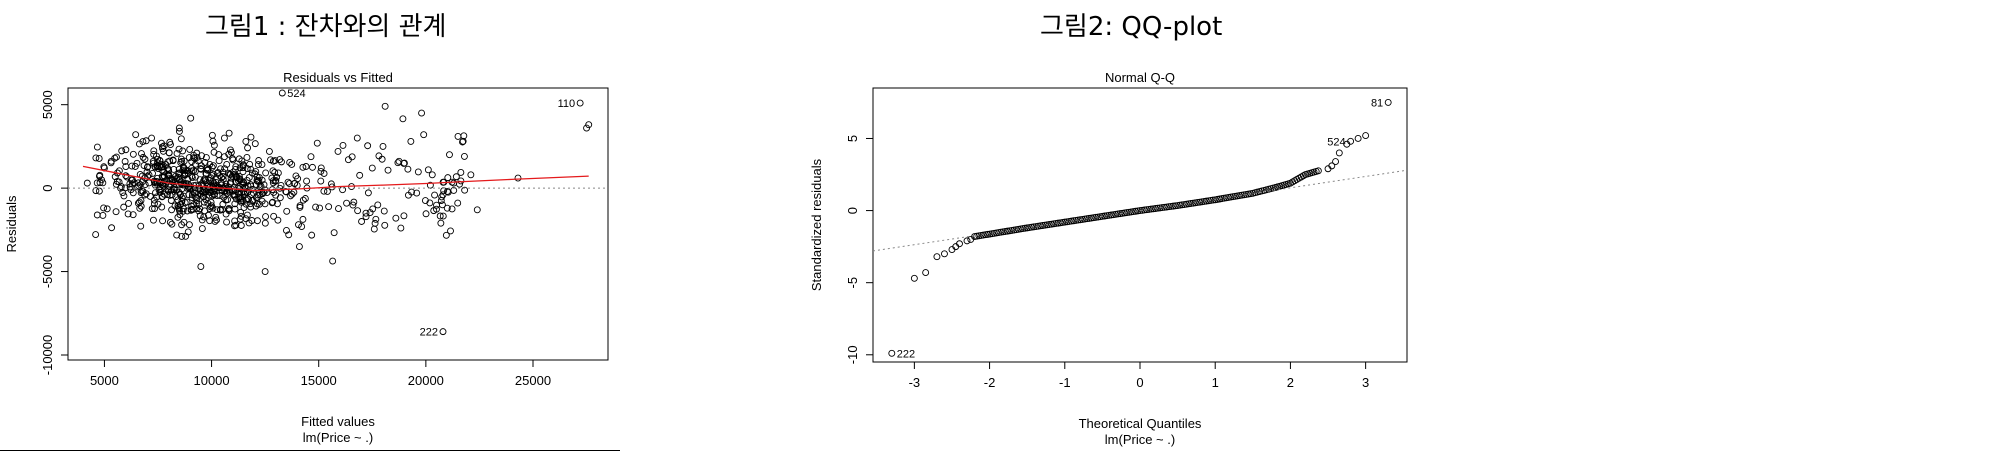 This screenshot has height=452, width=2014. I want to click on point-label: 110, so click(567, 104).